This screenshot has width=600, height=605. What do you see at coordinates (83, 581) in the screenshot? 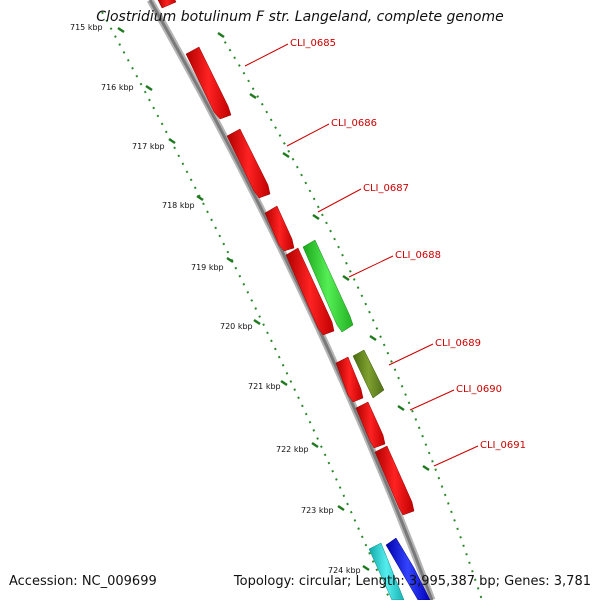
I see `accession-text: Accession: NC_009699` at bounding box center [83, 581].